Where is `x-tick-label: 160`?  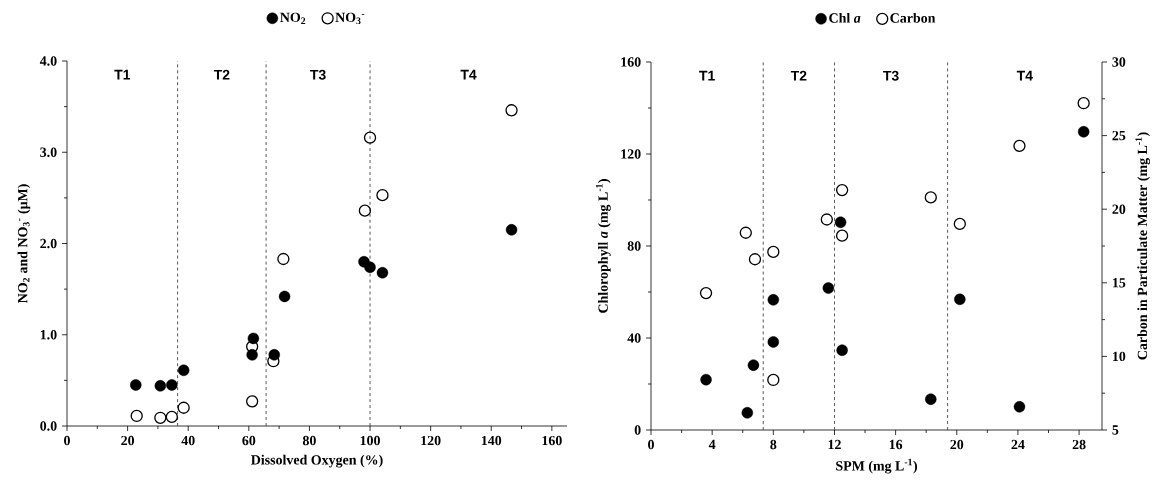 x-tick-label: 160 is located at coordinates (552, 440).